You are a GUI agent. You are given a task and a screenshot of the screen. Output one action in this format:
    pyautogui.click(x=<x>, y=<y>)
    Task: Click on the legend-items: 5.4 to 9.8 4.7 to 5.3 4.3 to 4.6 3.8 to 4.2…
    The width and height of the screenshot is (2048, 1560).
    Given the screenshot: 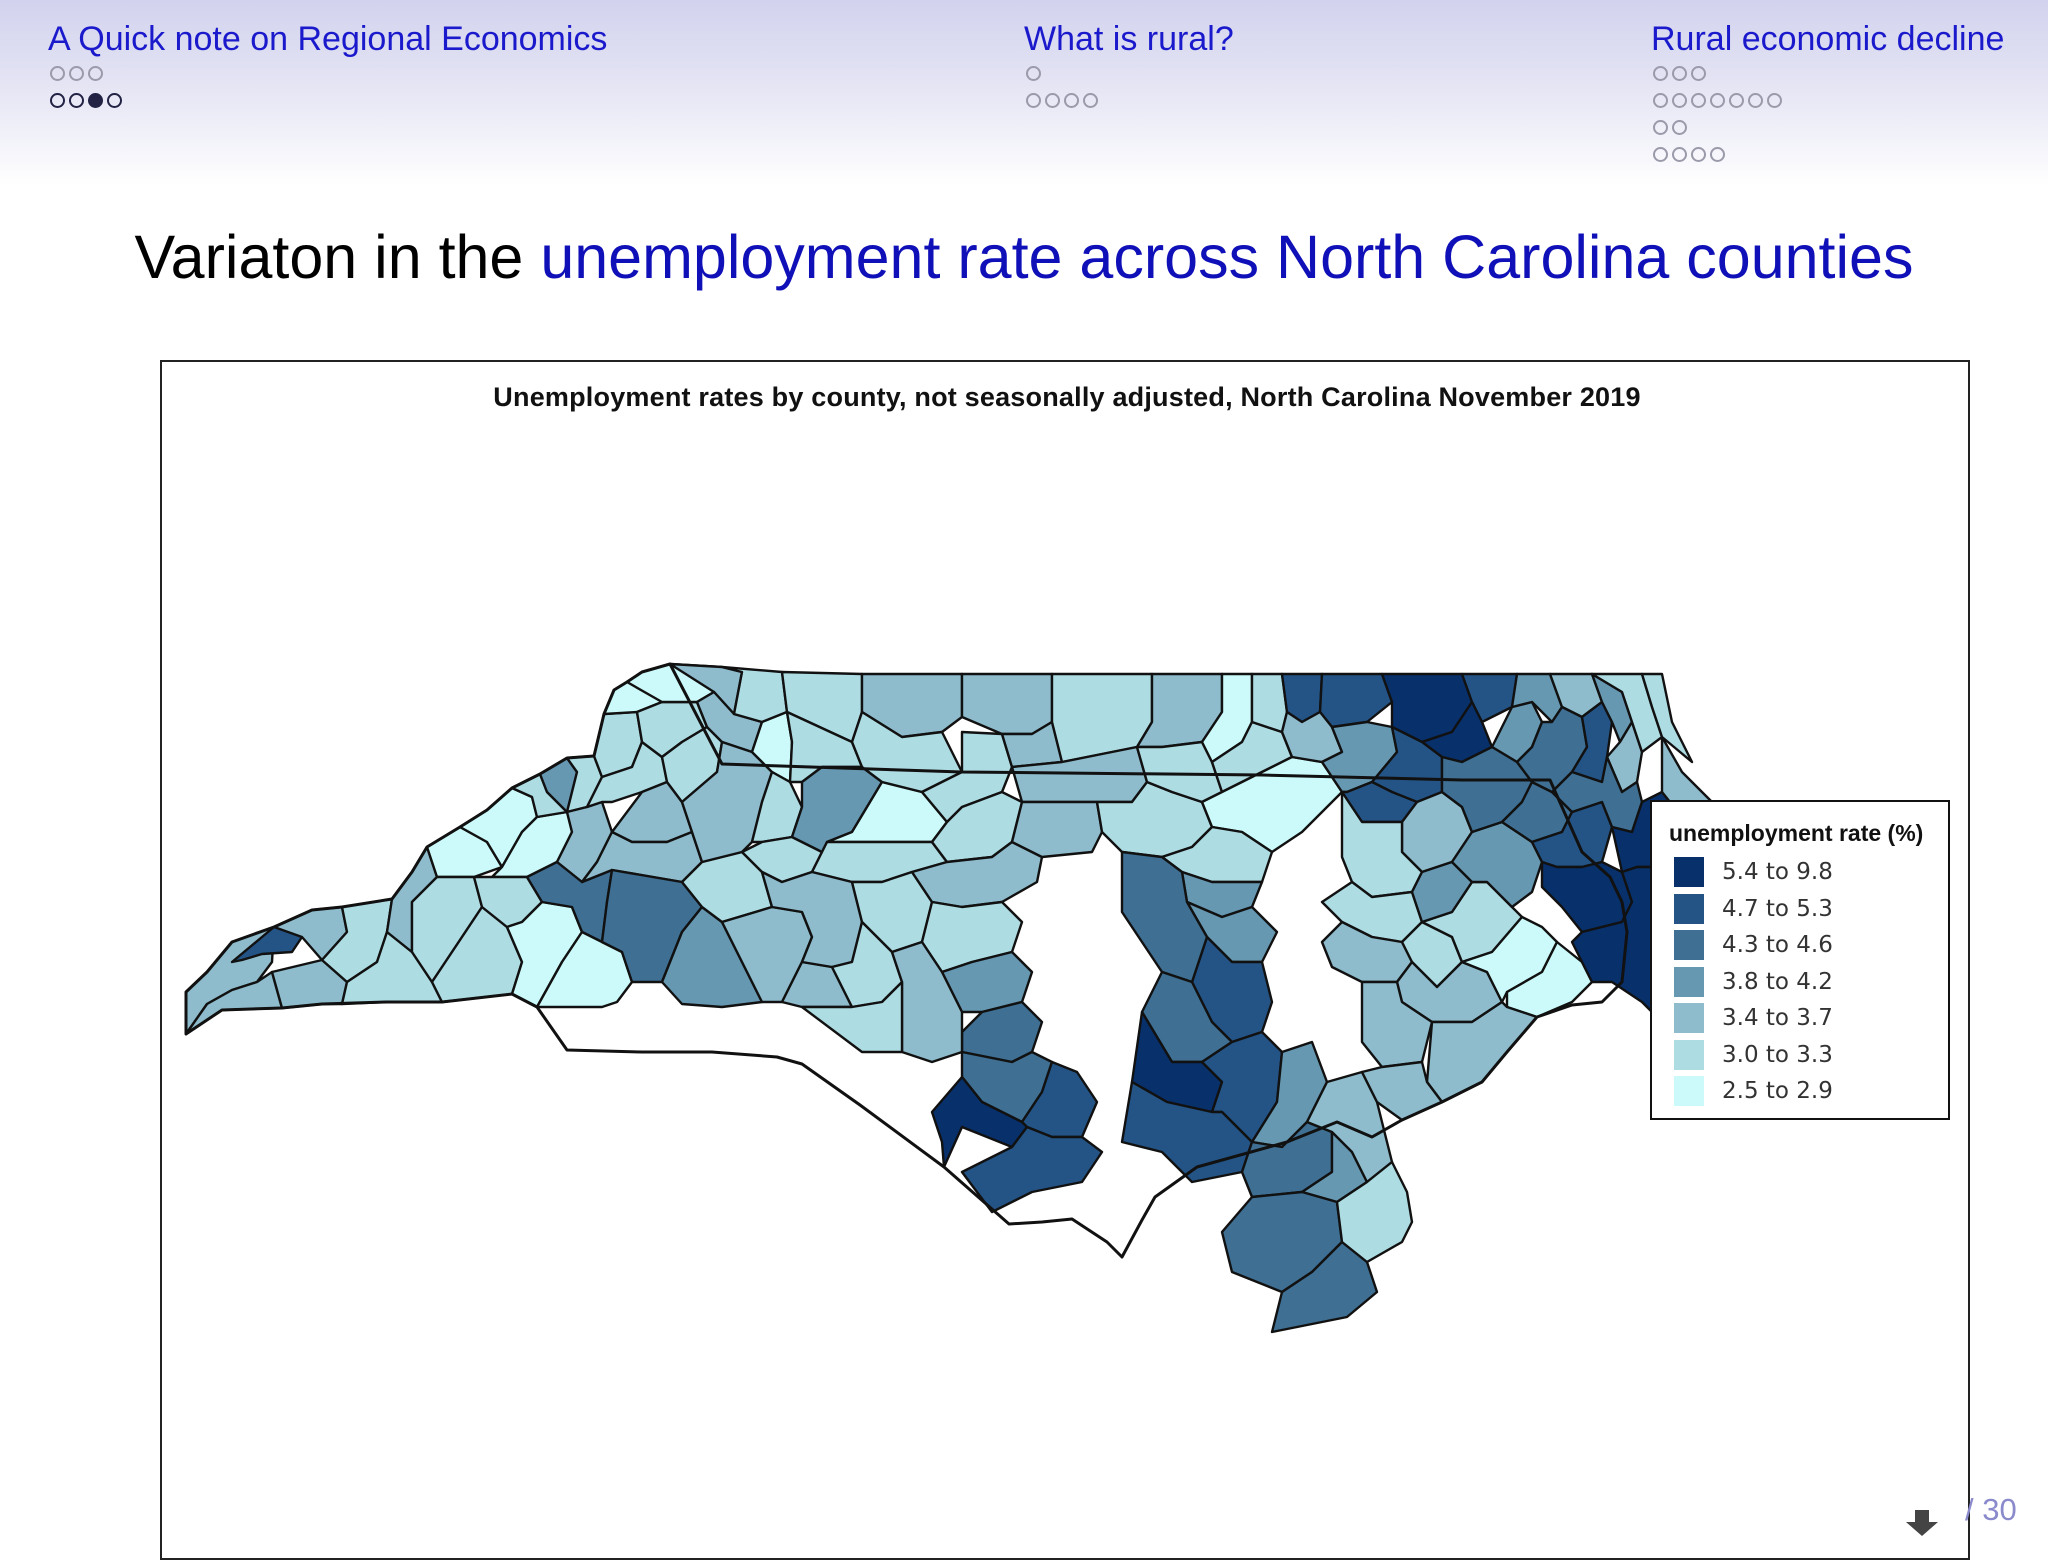 What is the action you would take?
    pyautogui.click(x=1753, y=982)
    